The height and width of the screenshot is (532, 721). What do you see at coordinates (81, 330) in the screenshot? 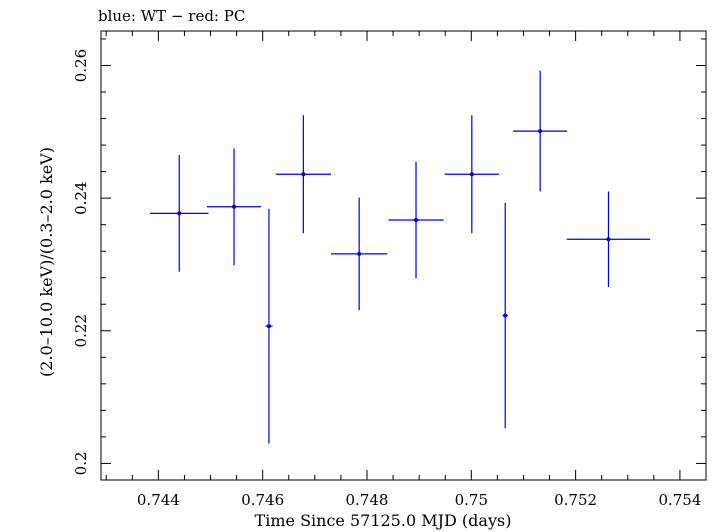
I see `y-tick-label: 0.22` at bounding box center [81, 330].